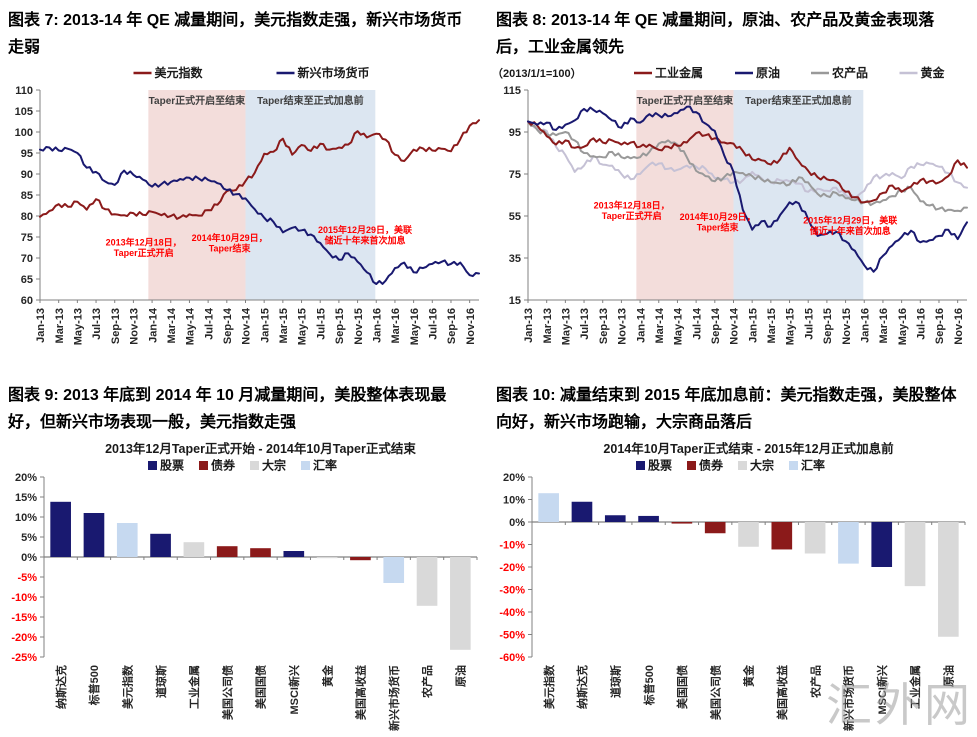 This screenshot has height=737, width=977. What do you see at coordinates (847, 326) in the screenshot?
I see `x-tick-label: Nov-15` at bounding box center [847, 326].